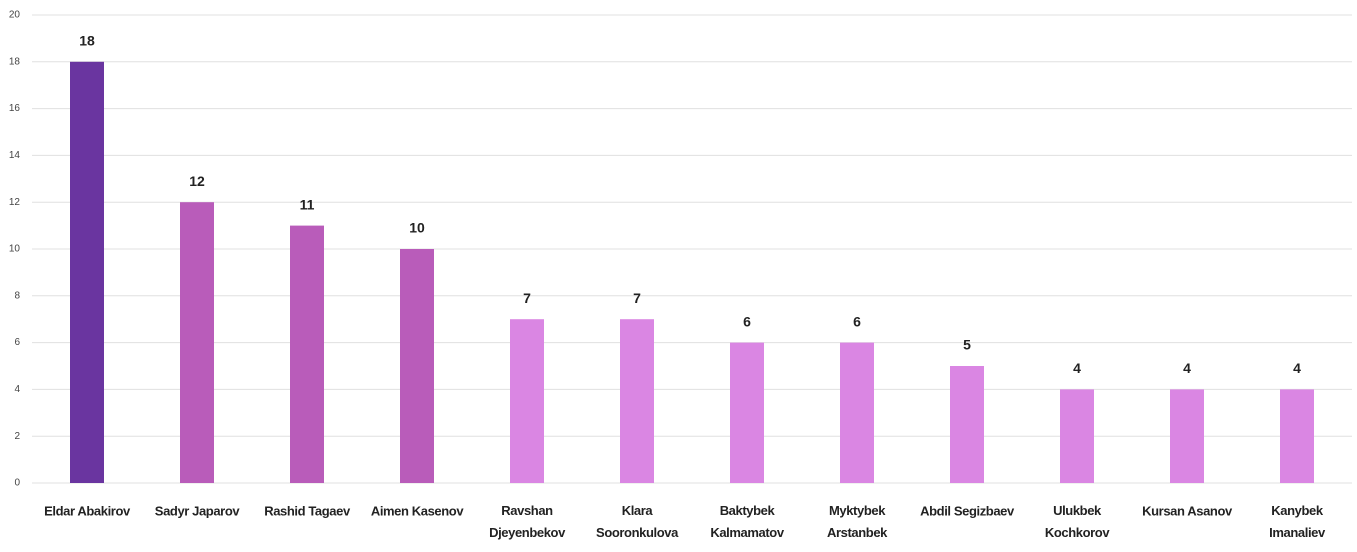 The height and width of the screenshot is (552, 1357). Describe the element at coordinates (637, 521) in the screenshot. I see `x-tick-label: Klara Sooronkulova` at that location.